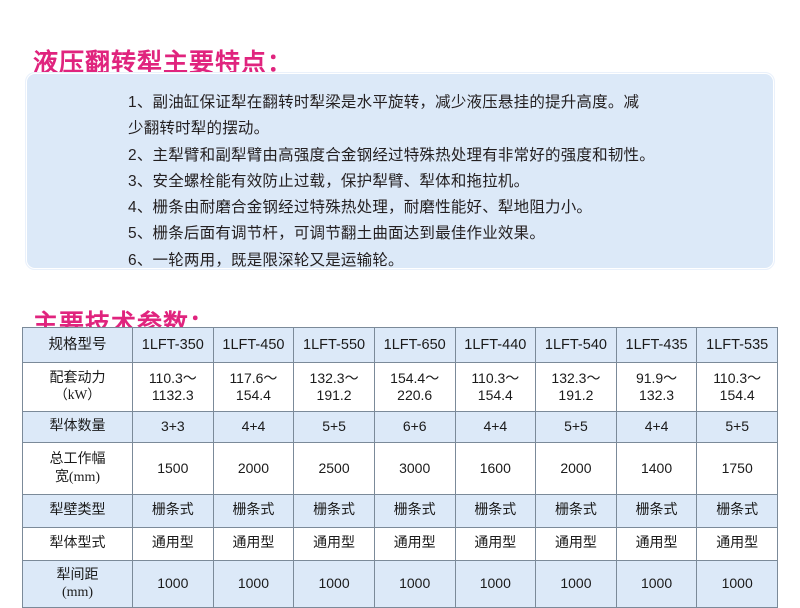 This screenshot has width=800, height=608. Describe the element at coordinates (737, 468) in the screenshot. I see `cell-working-width-8: 1750` at that location.